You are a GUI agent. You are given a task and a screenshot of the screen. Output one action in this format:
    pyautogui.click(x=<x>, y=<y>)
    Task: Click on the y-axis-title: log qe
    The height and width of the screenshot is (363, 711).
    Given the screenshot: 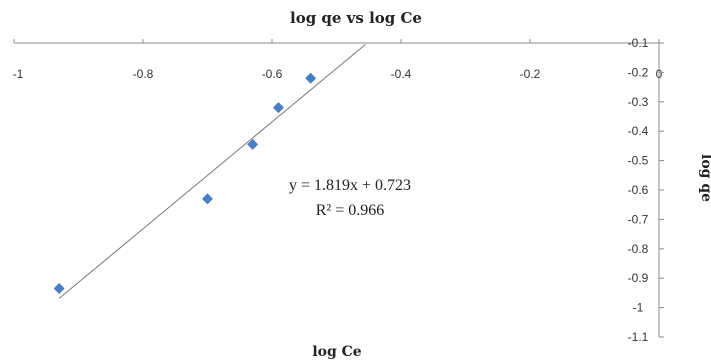 What is the action you would take?
    pyautogui.click(x=704, y=178)
    